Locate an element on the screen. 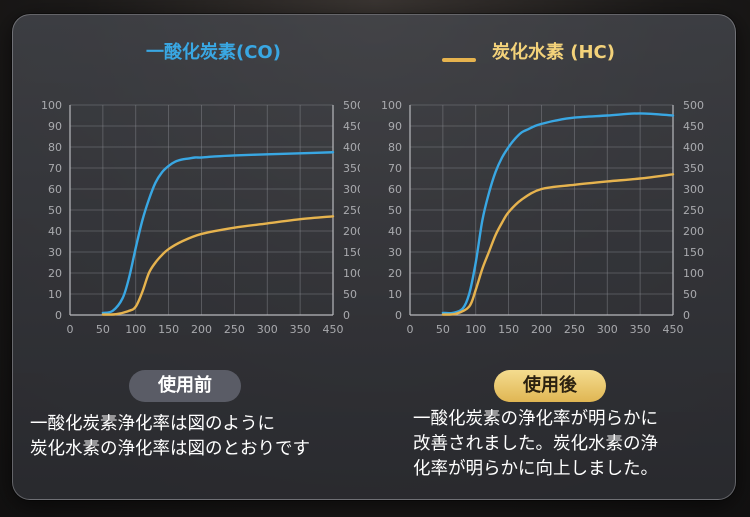 The height and width of the screenshot is (517, 750). description-after-line1: 一酸化炭素の浄化率が明らかに is located at coordinates (535, 419).